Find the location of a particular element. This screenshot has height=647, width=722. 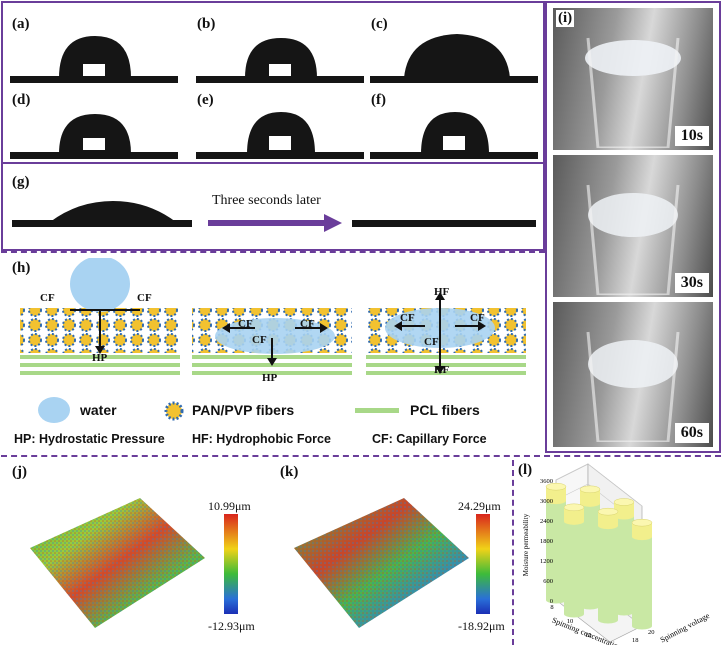

time-label-10s: 10s is located at coordinates (691, 136).